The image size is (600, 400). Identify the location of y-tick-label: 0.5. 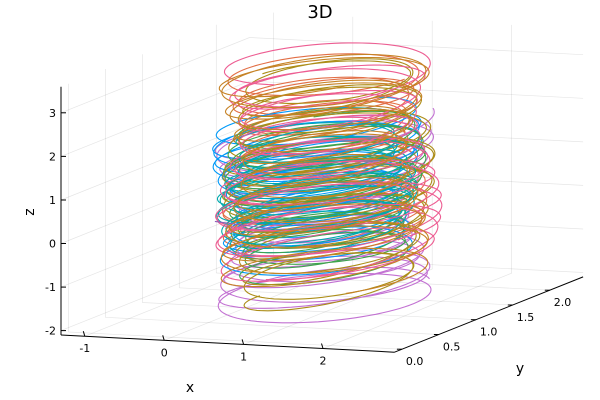
(452, 347).